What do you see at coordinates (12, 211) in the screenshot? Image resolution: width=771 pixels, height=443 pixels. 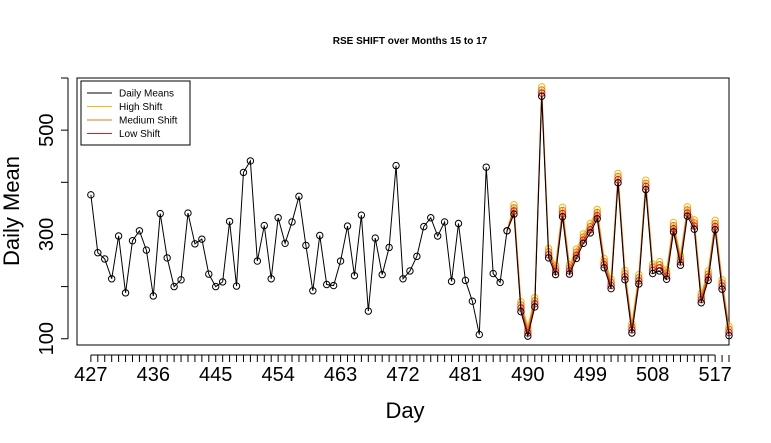 I see `y-axis-title: Daily Mean` at bounding box center [12, 211].